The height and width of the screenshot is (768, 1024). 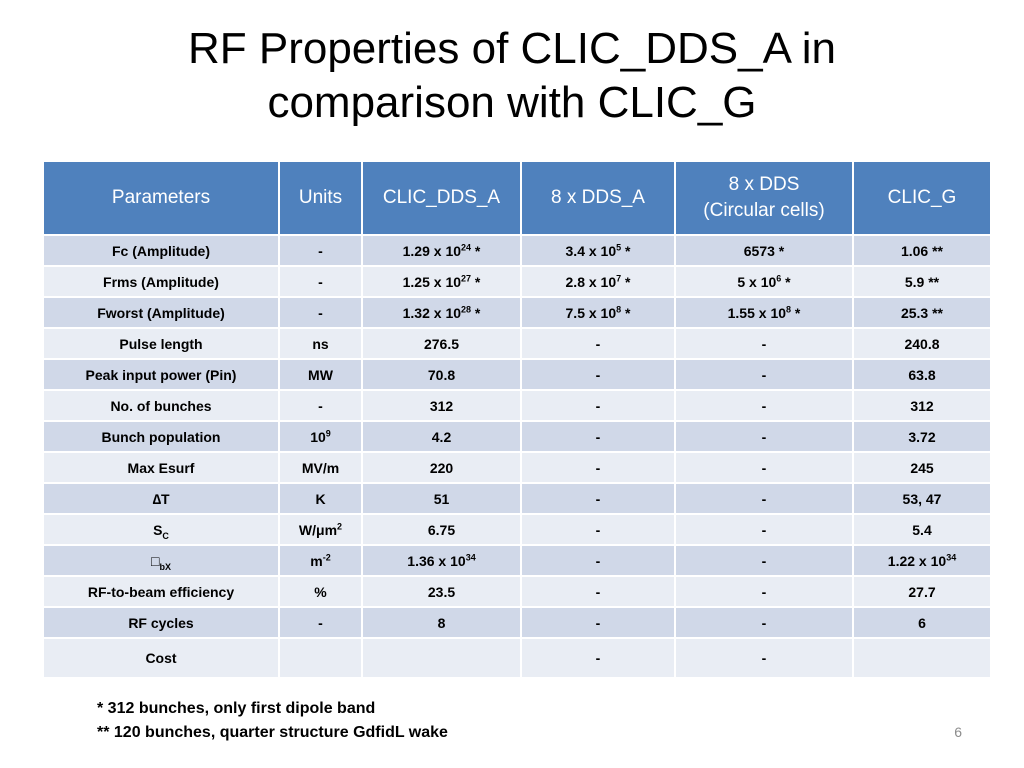 What do you see at coordinates (598, 312) in the screenshot?
I see `cell-8x-dds-a: 7.5 x 108 *` at bounding box center [598, 312].